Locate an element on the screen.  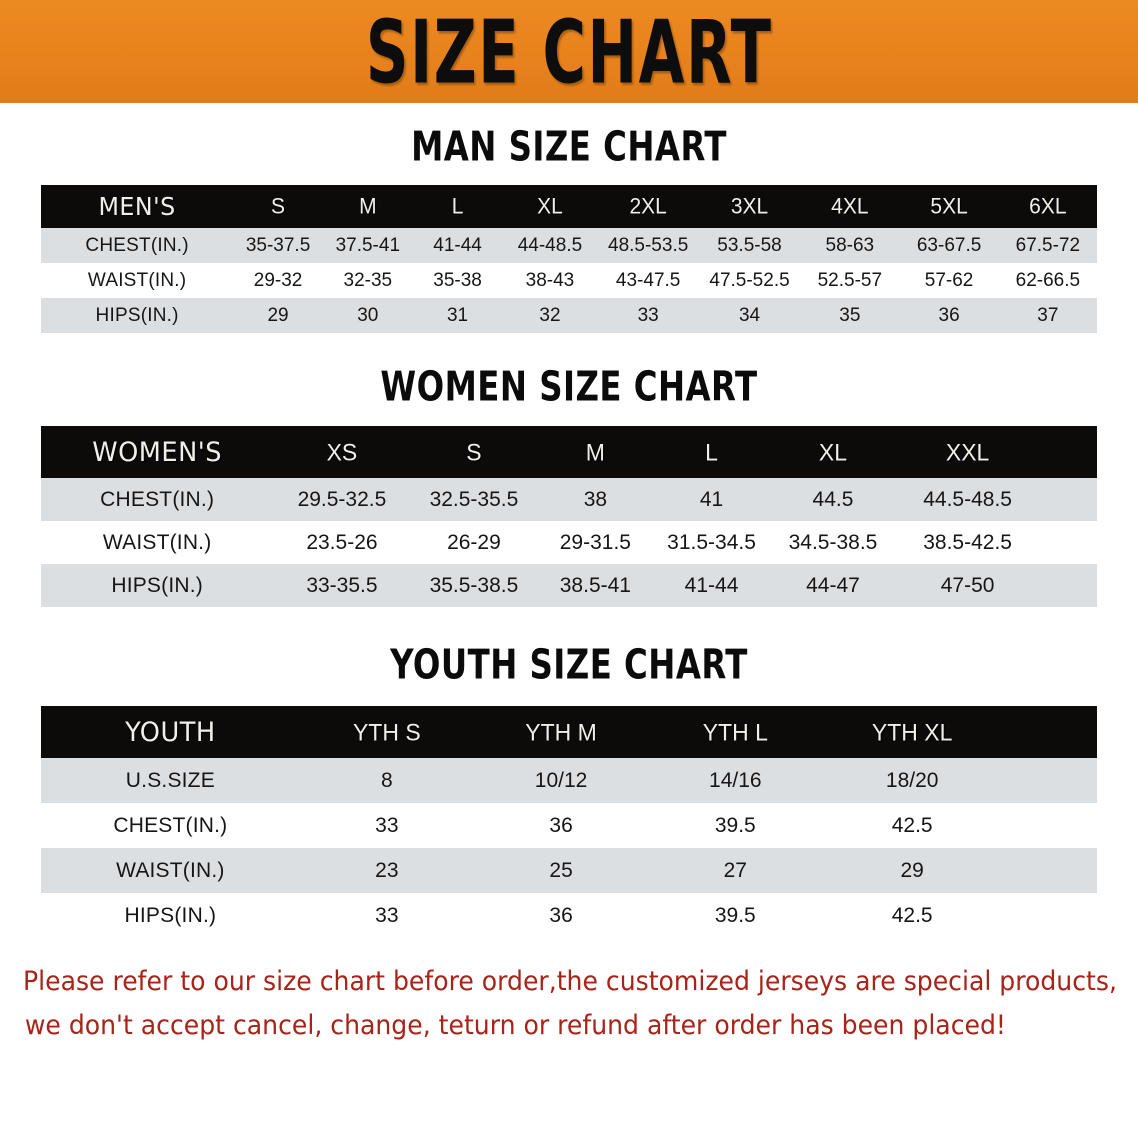
table-cell: 42.5 is located at coordinates (912, 915).